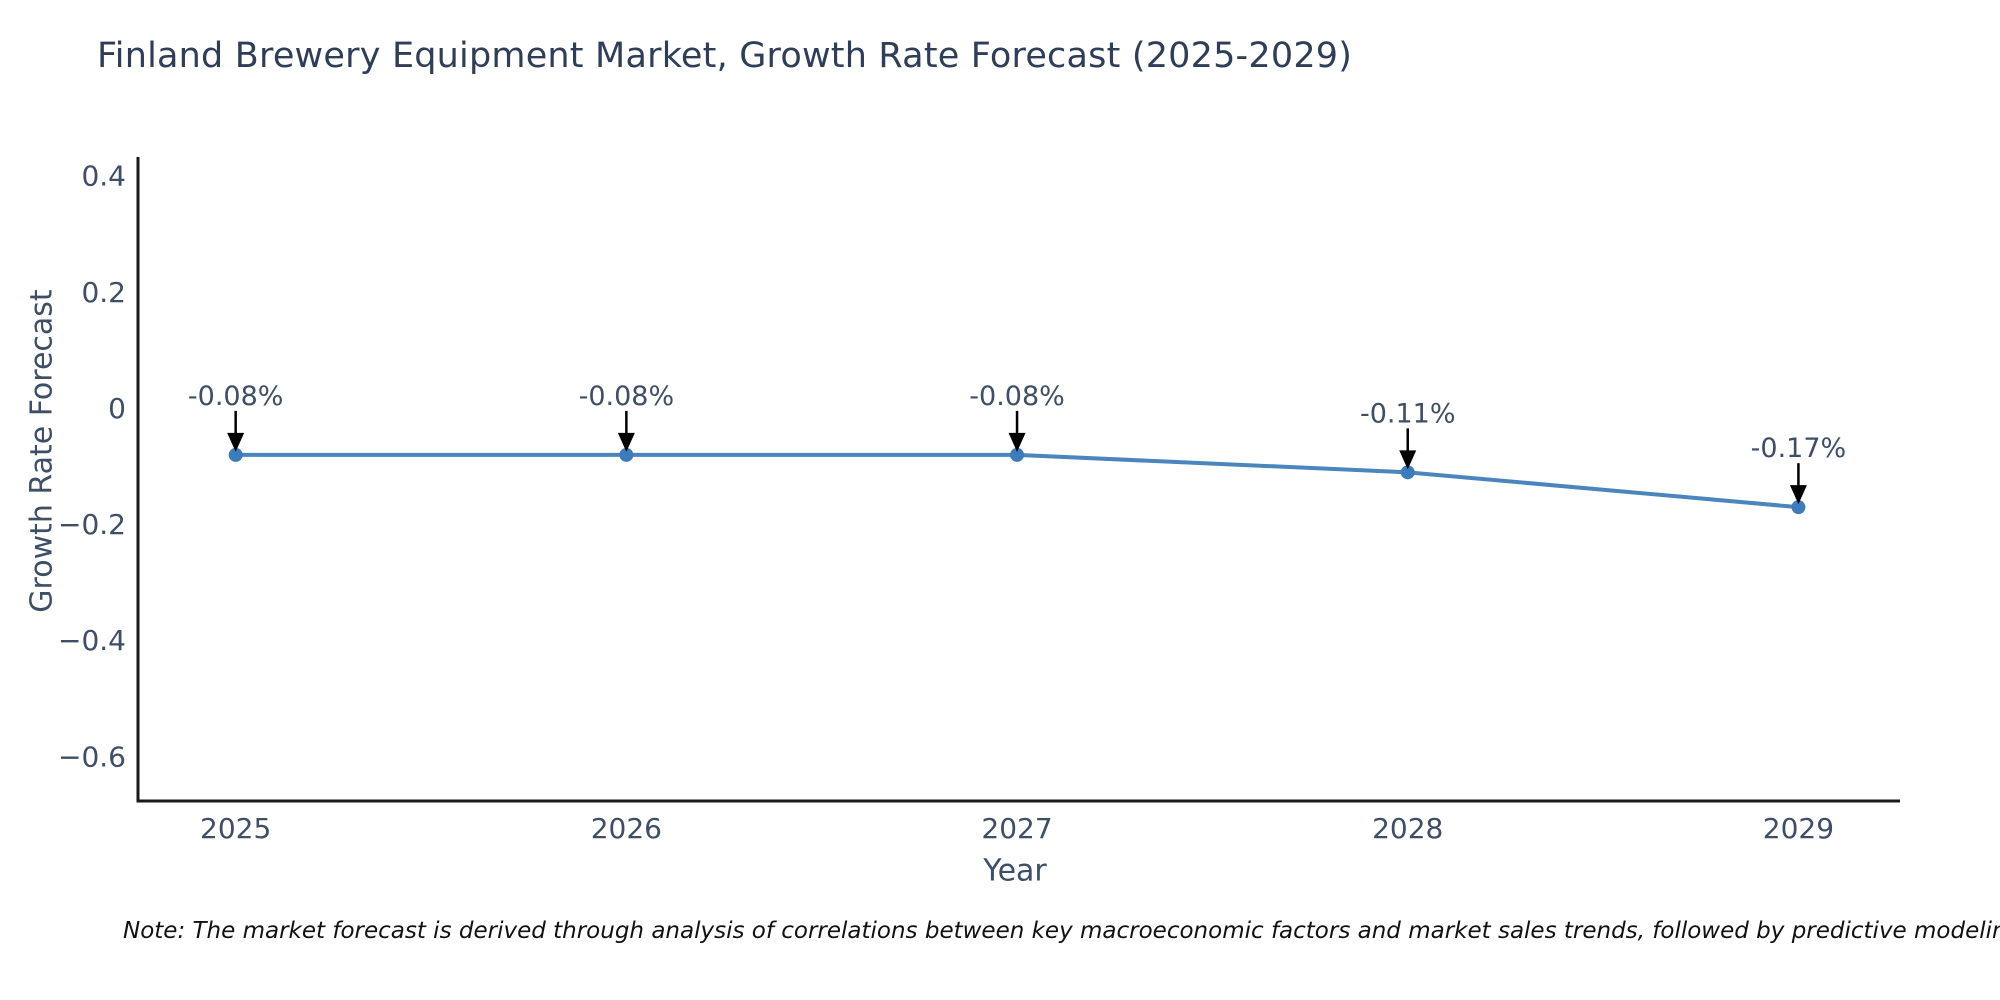 Image resolution: width=2000 pixels, height=1000 pixels. Describe the element at coordinates (1407, 828) in the screenshot. I see `x-tick-label: 2028` at that location.